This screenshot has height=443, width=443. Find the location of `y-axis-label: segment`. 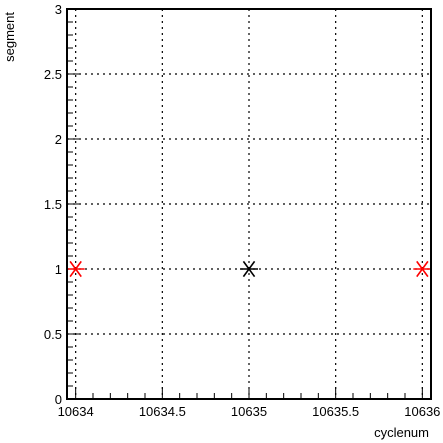

y-axis-label: segment is located at coordinates (9, 37).